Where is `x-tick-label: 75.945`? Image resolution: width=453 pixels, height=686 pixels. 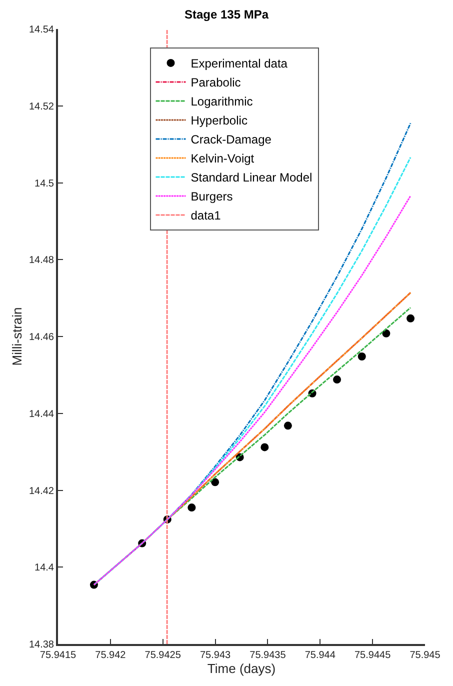 x-tick-label: 75.945 is located at coordinates (425, 655).